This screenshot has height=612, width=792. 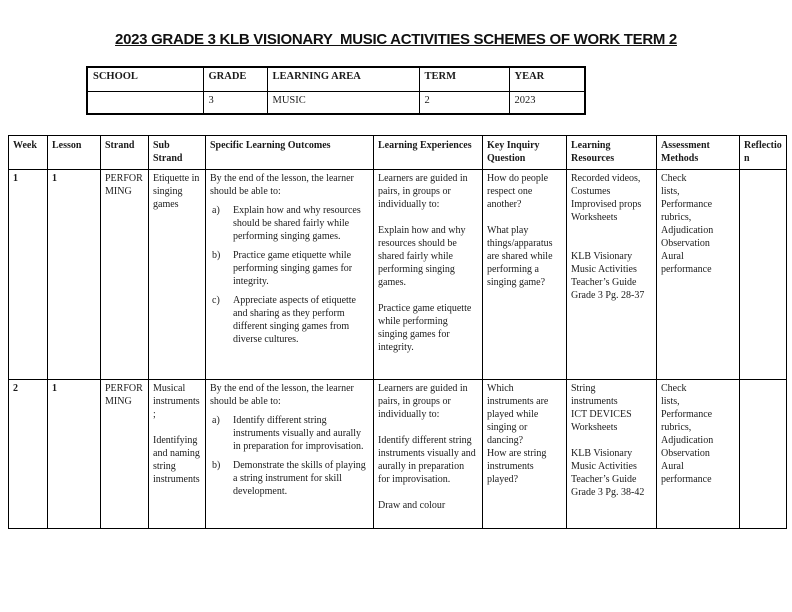 What do you see at coordinates (547, 79) in the screenshot?
I see `info-header-year: YEAR` at bounding box center [547, 79].